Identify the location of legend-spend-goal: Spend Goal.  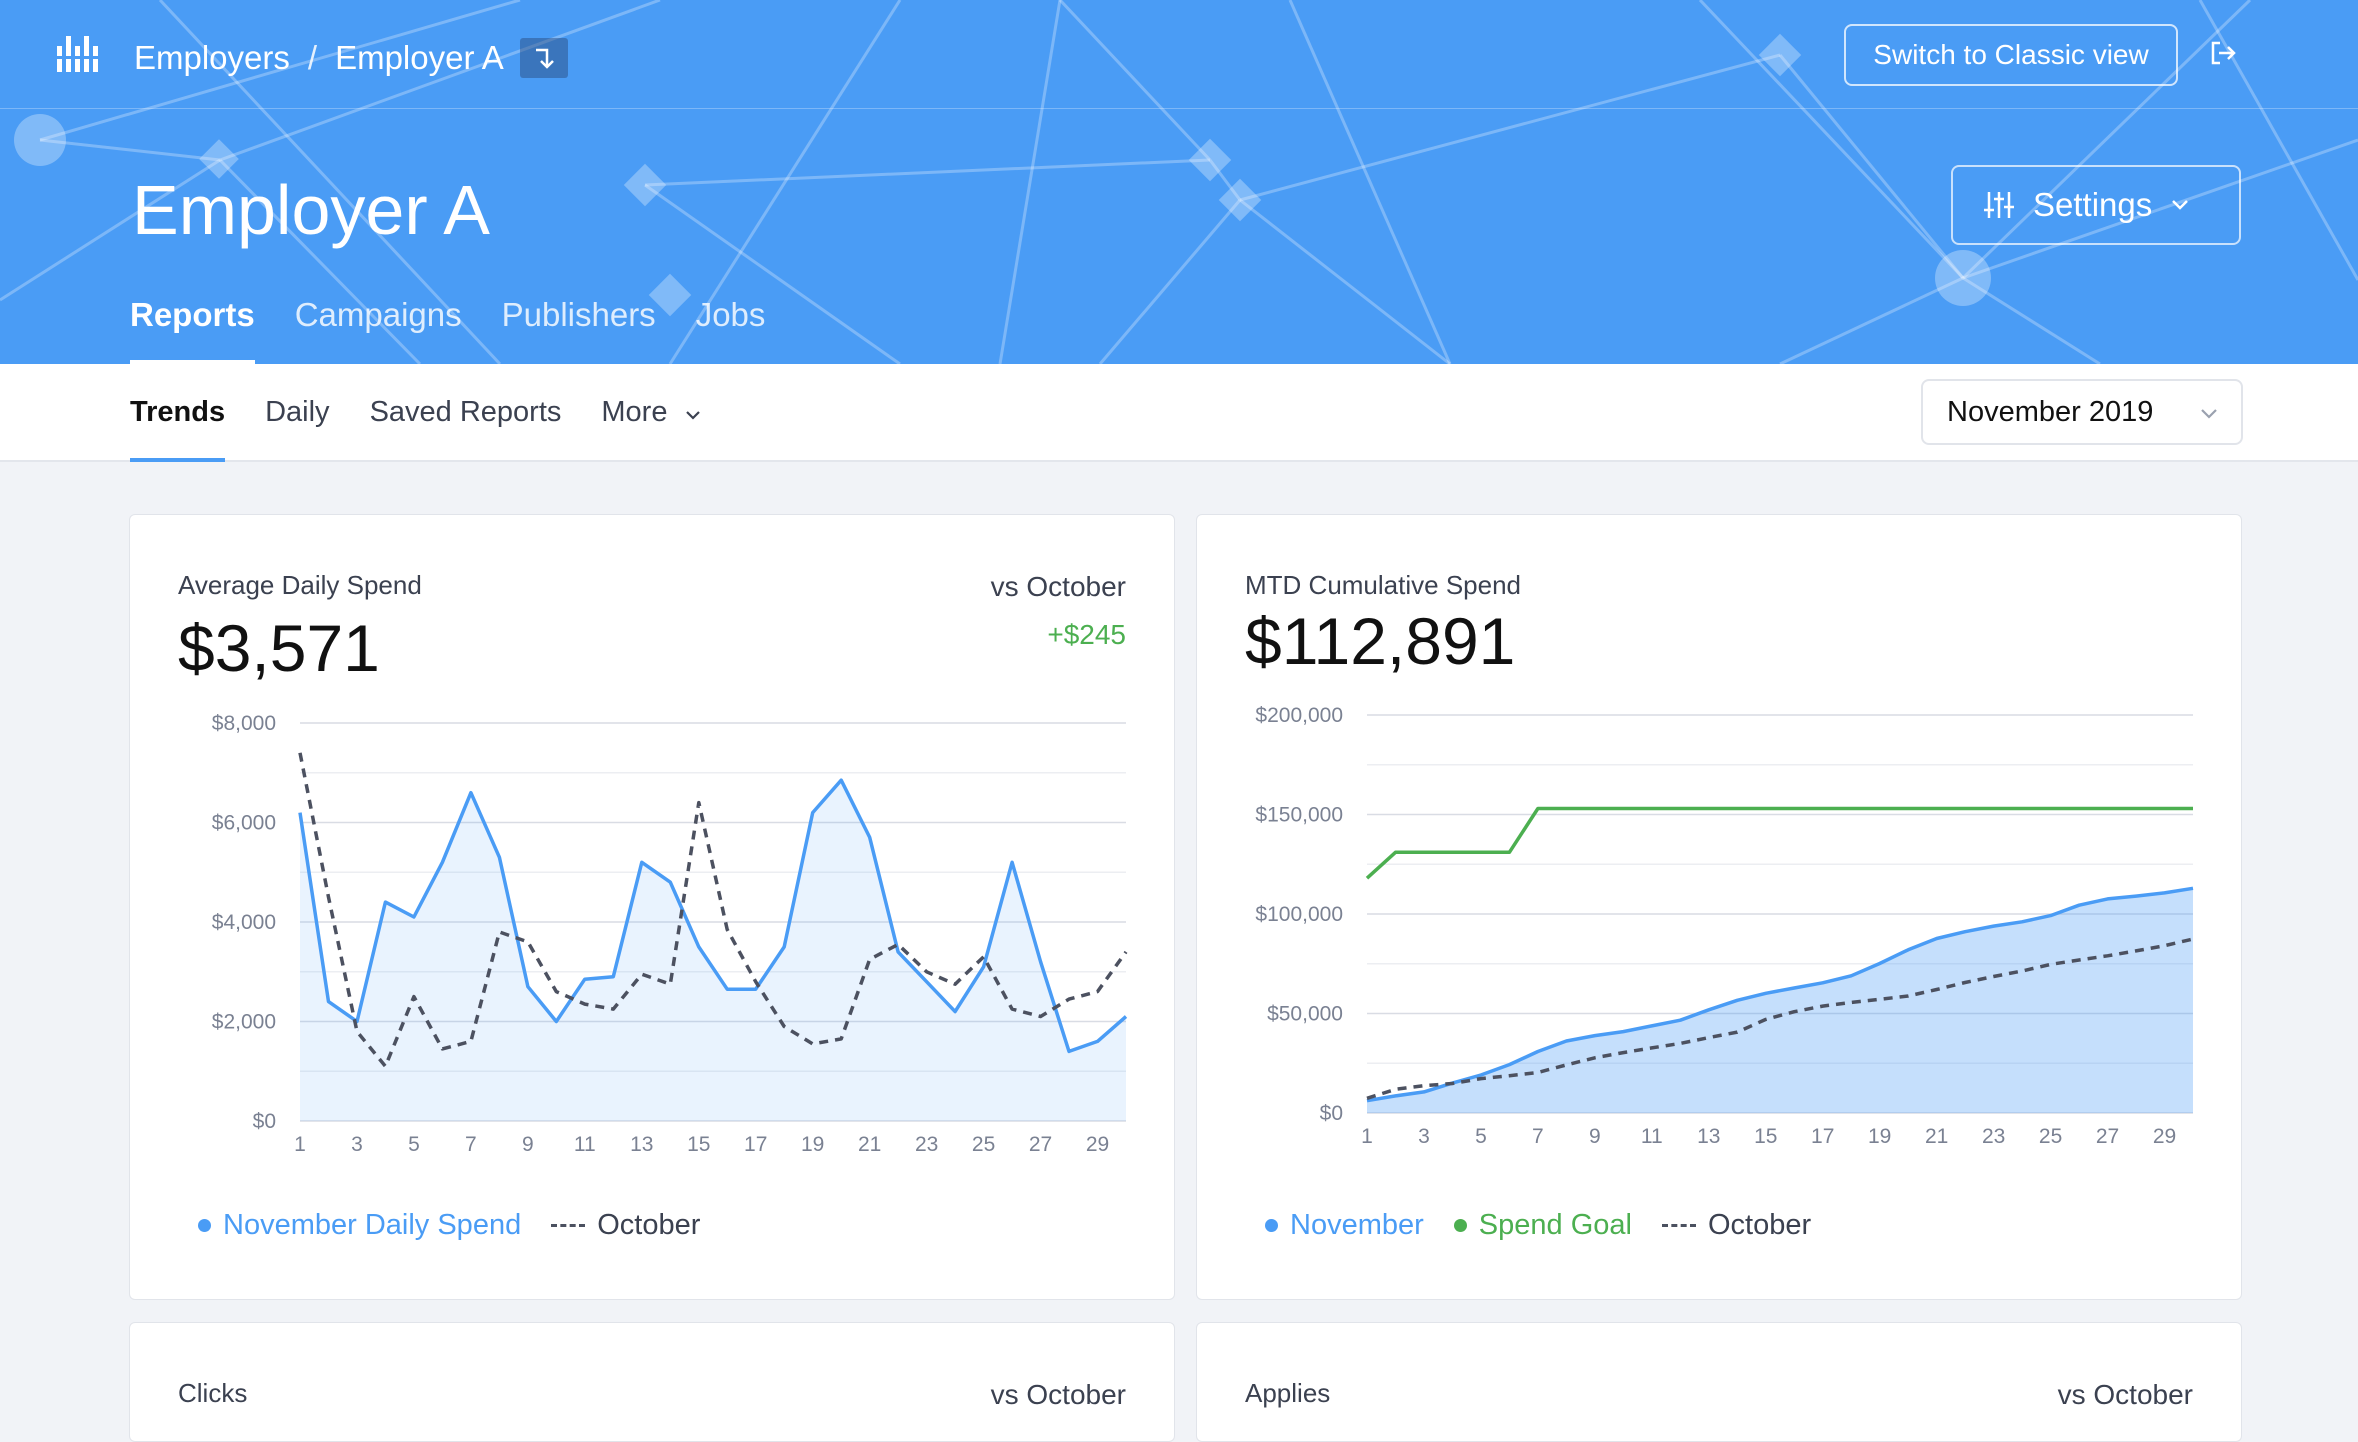
(1542, 1225).